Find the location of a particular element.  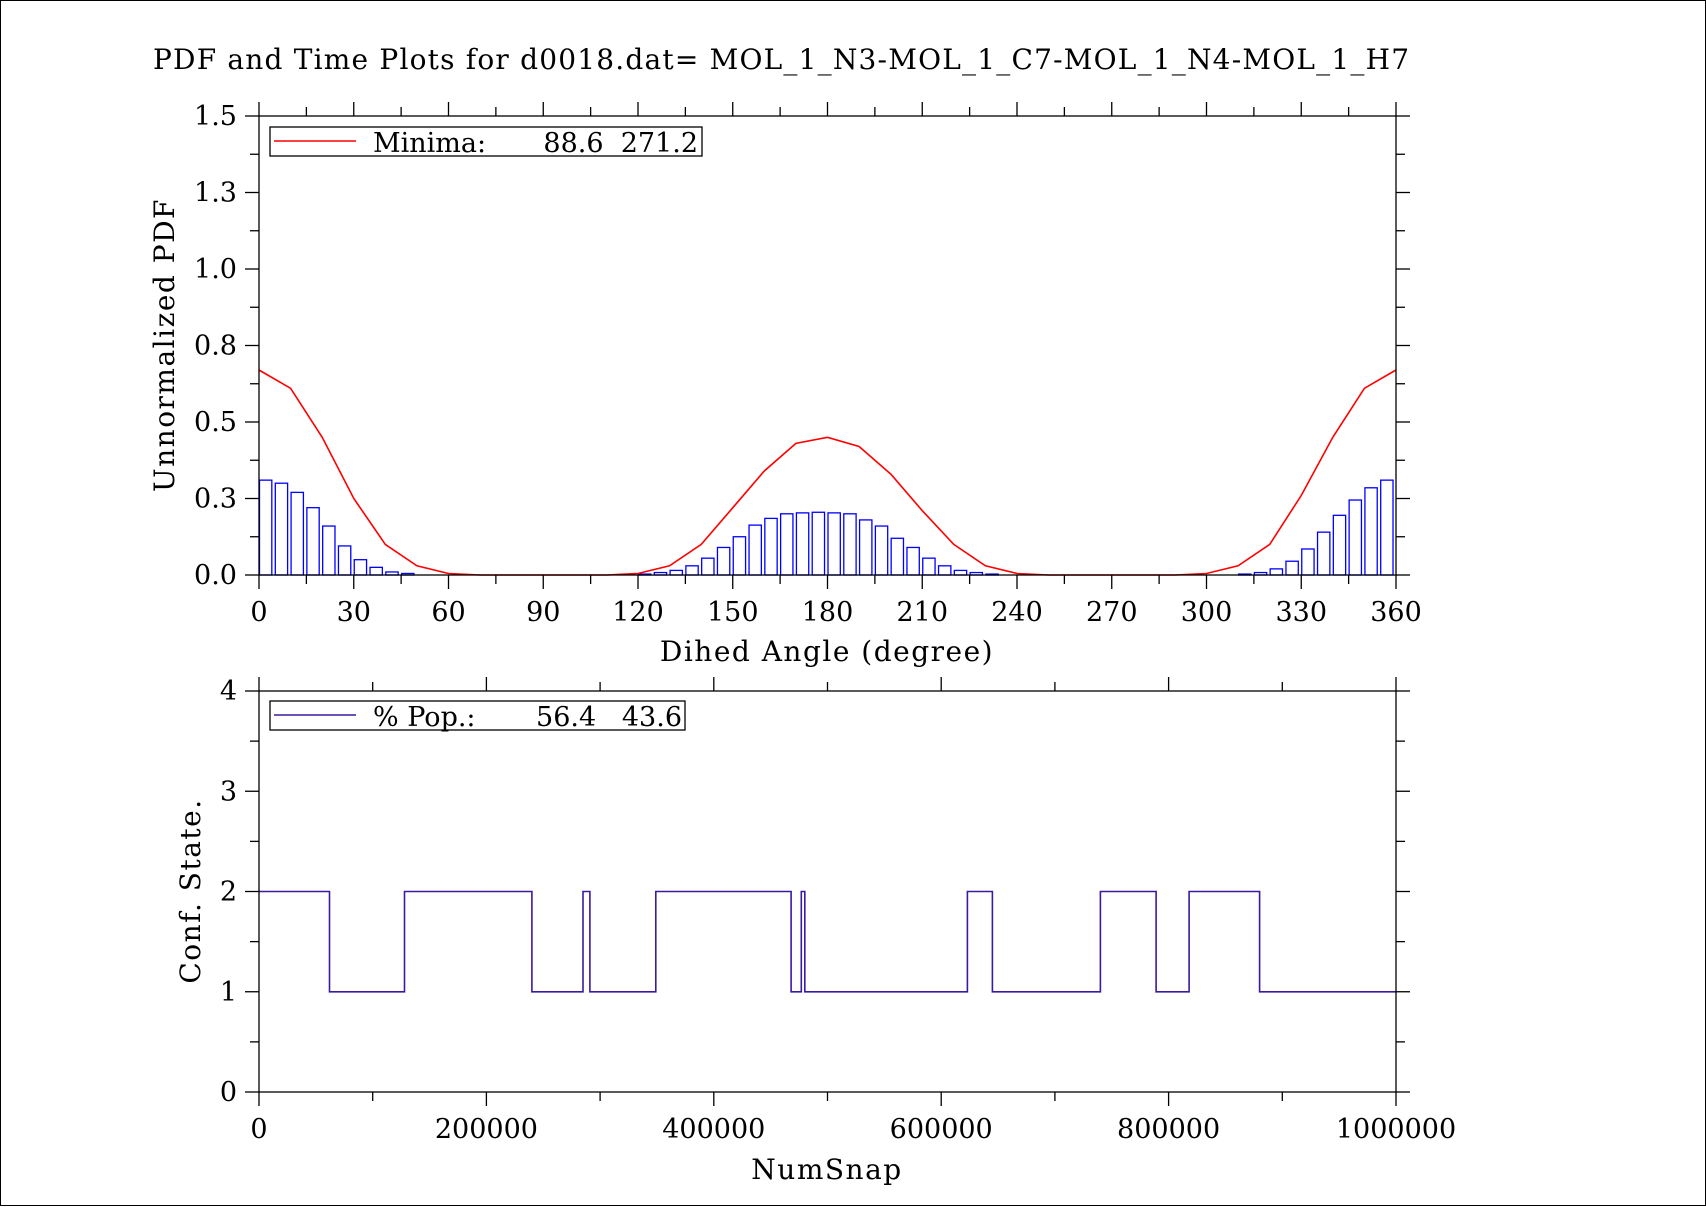

pdf-curve is located at coordinates (827, 472).